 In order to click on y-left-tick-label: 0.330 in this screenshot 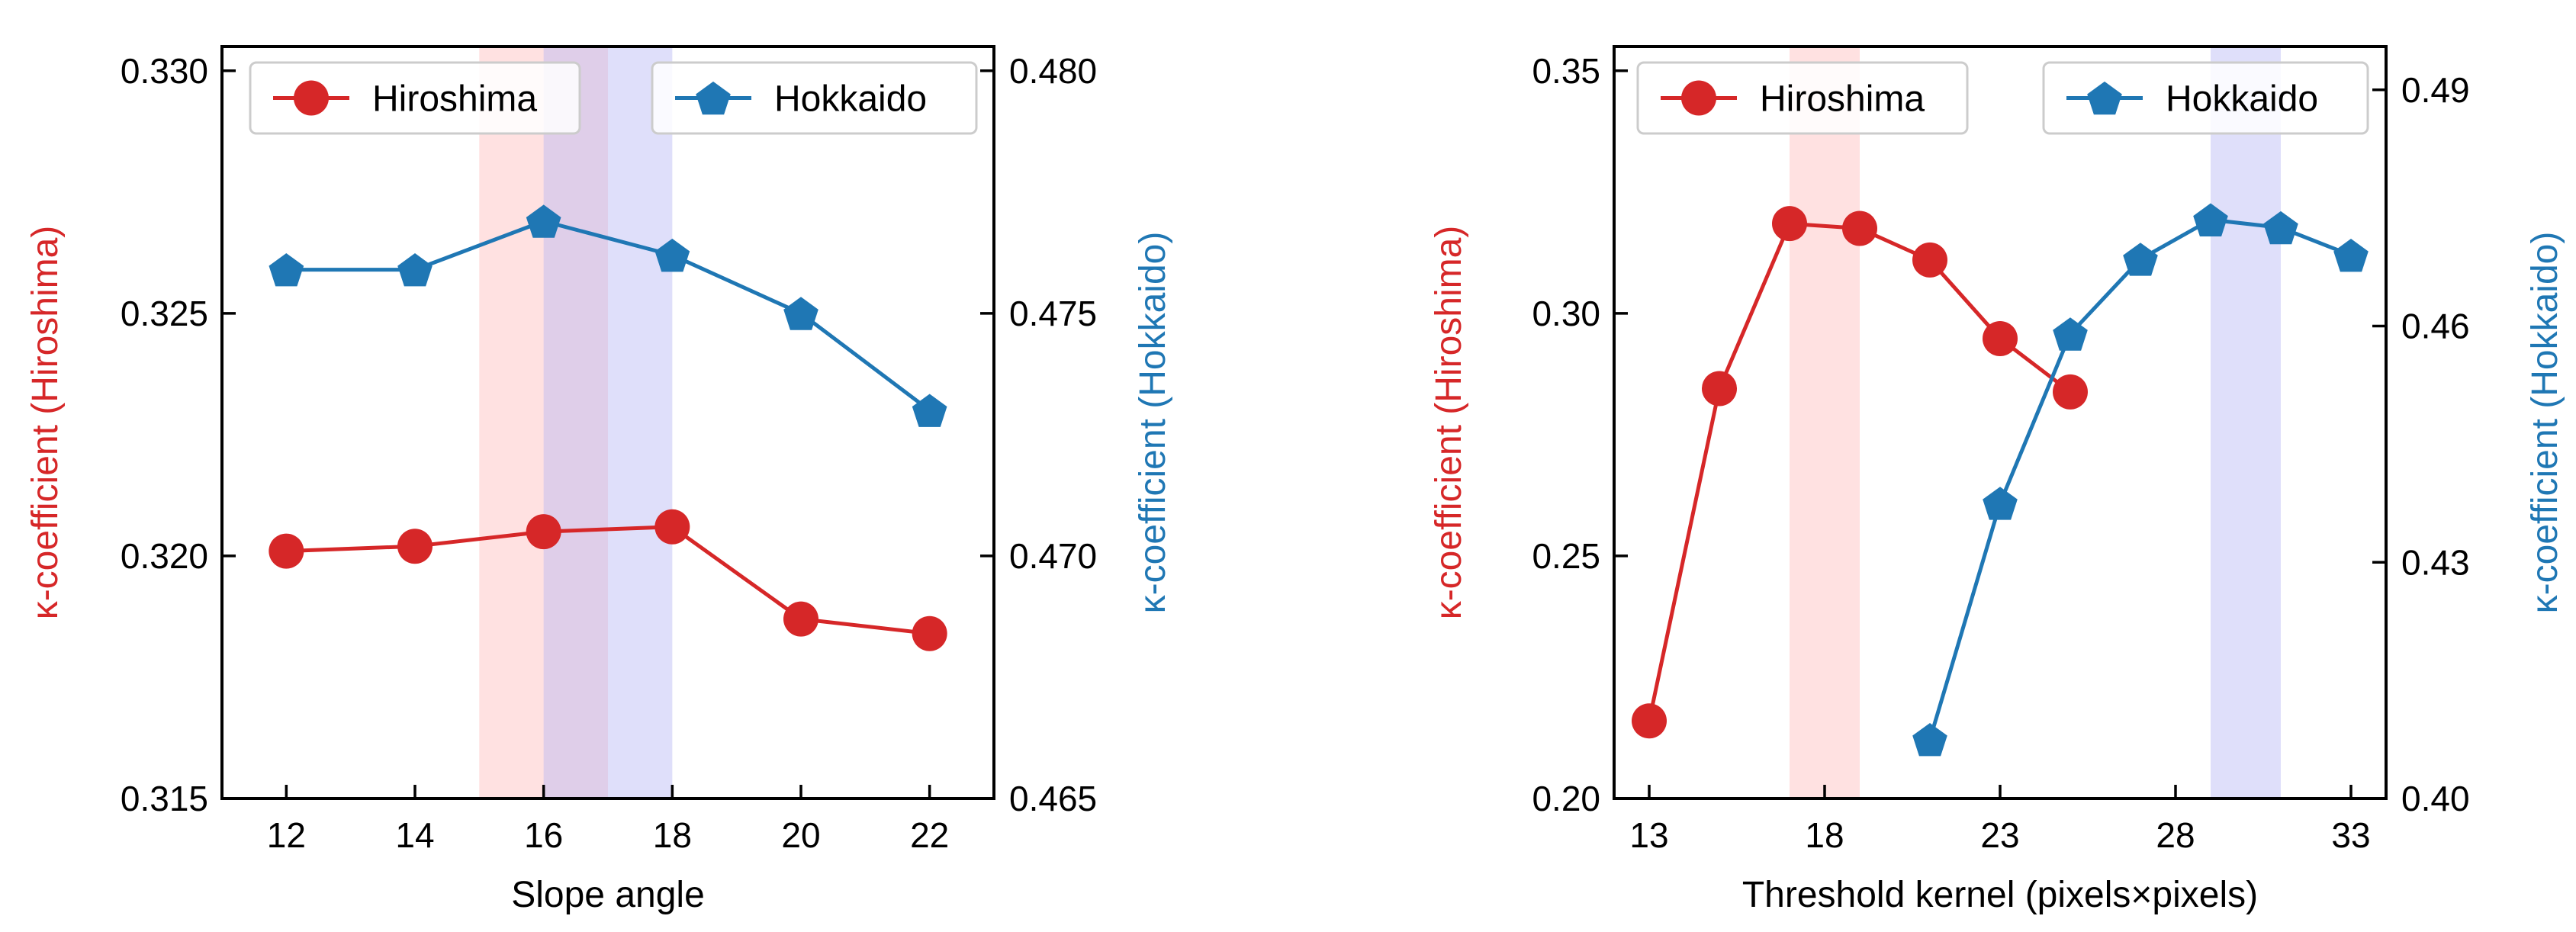, I will do `click(164, 71)`.